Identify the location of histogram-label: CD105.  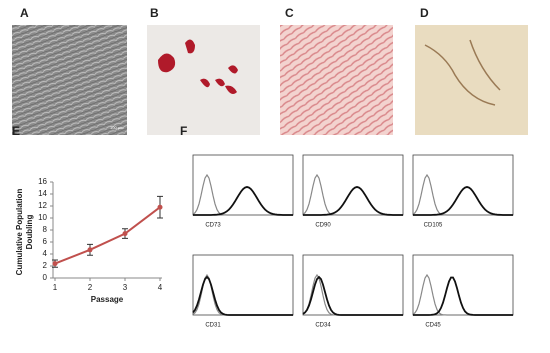
(433, 226).